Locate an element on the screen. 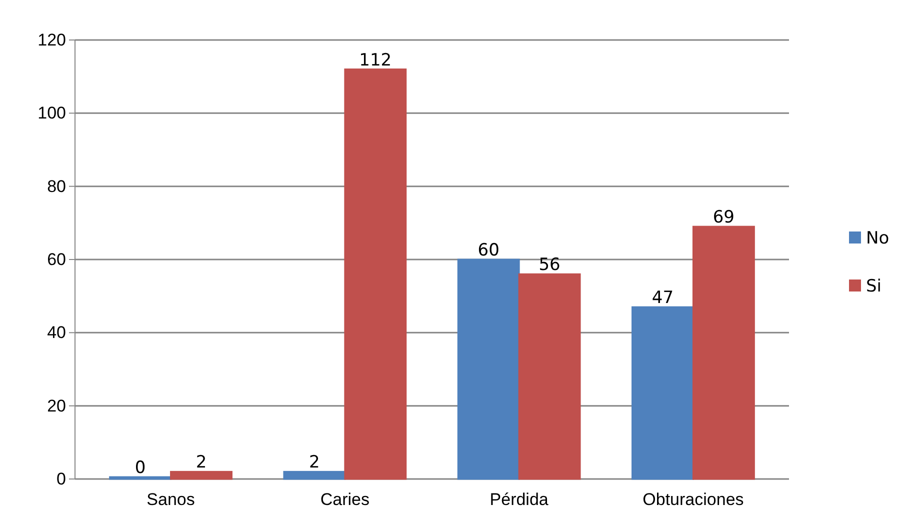 Image resolution: width=919 pixels, height=527 pixels. data-label: 69 is located at coordinates (723, 218).